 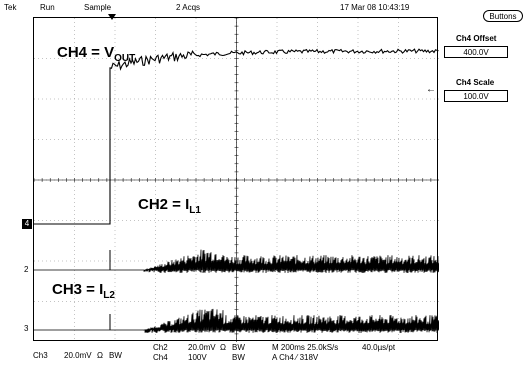 What do you see at coordinates (115, 355) in the screenshot?
I see `ch3-bandwidth-icon: BW` at bounding box center [115, 355].